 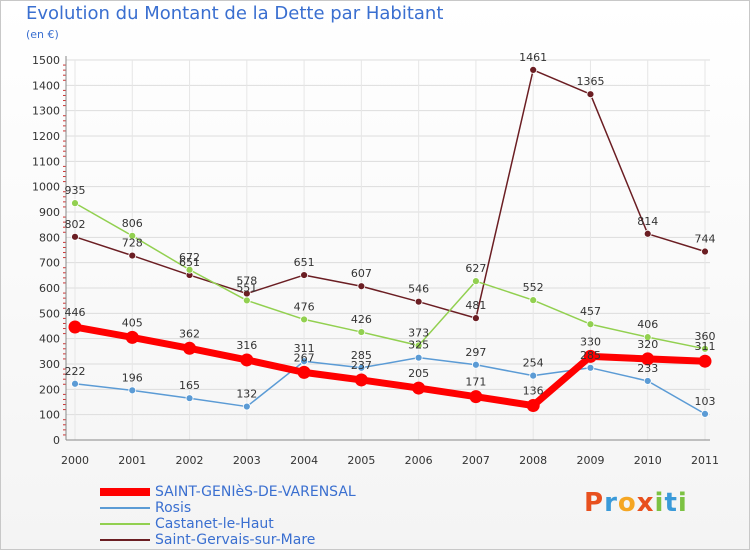 What do you see at coordinates (533, 460) in the screenshot?
I see `x-tick-label: 2008` at bounding box center [533, 460].